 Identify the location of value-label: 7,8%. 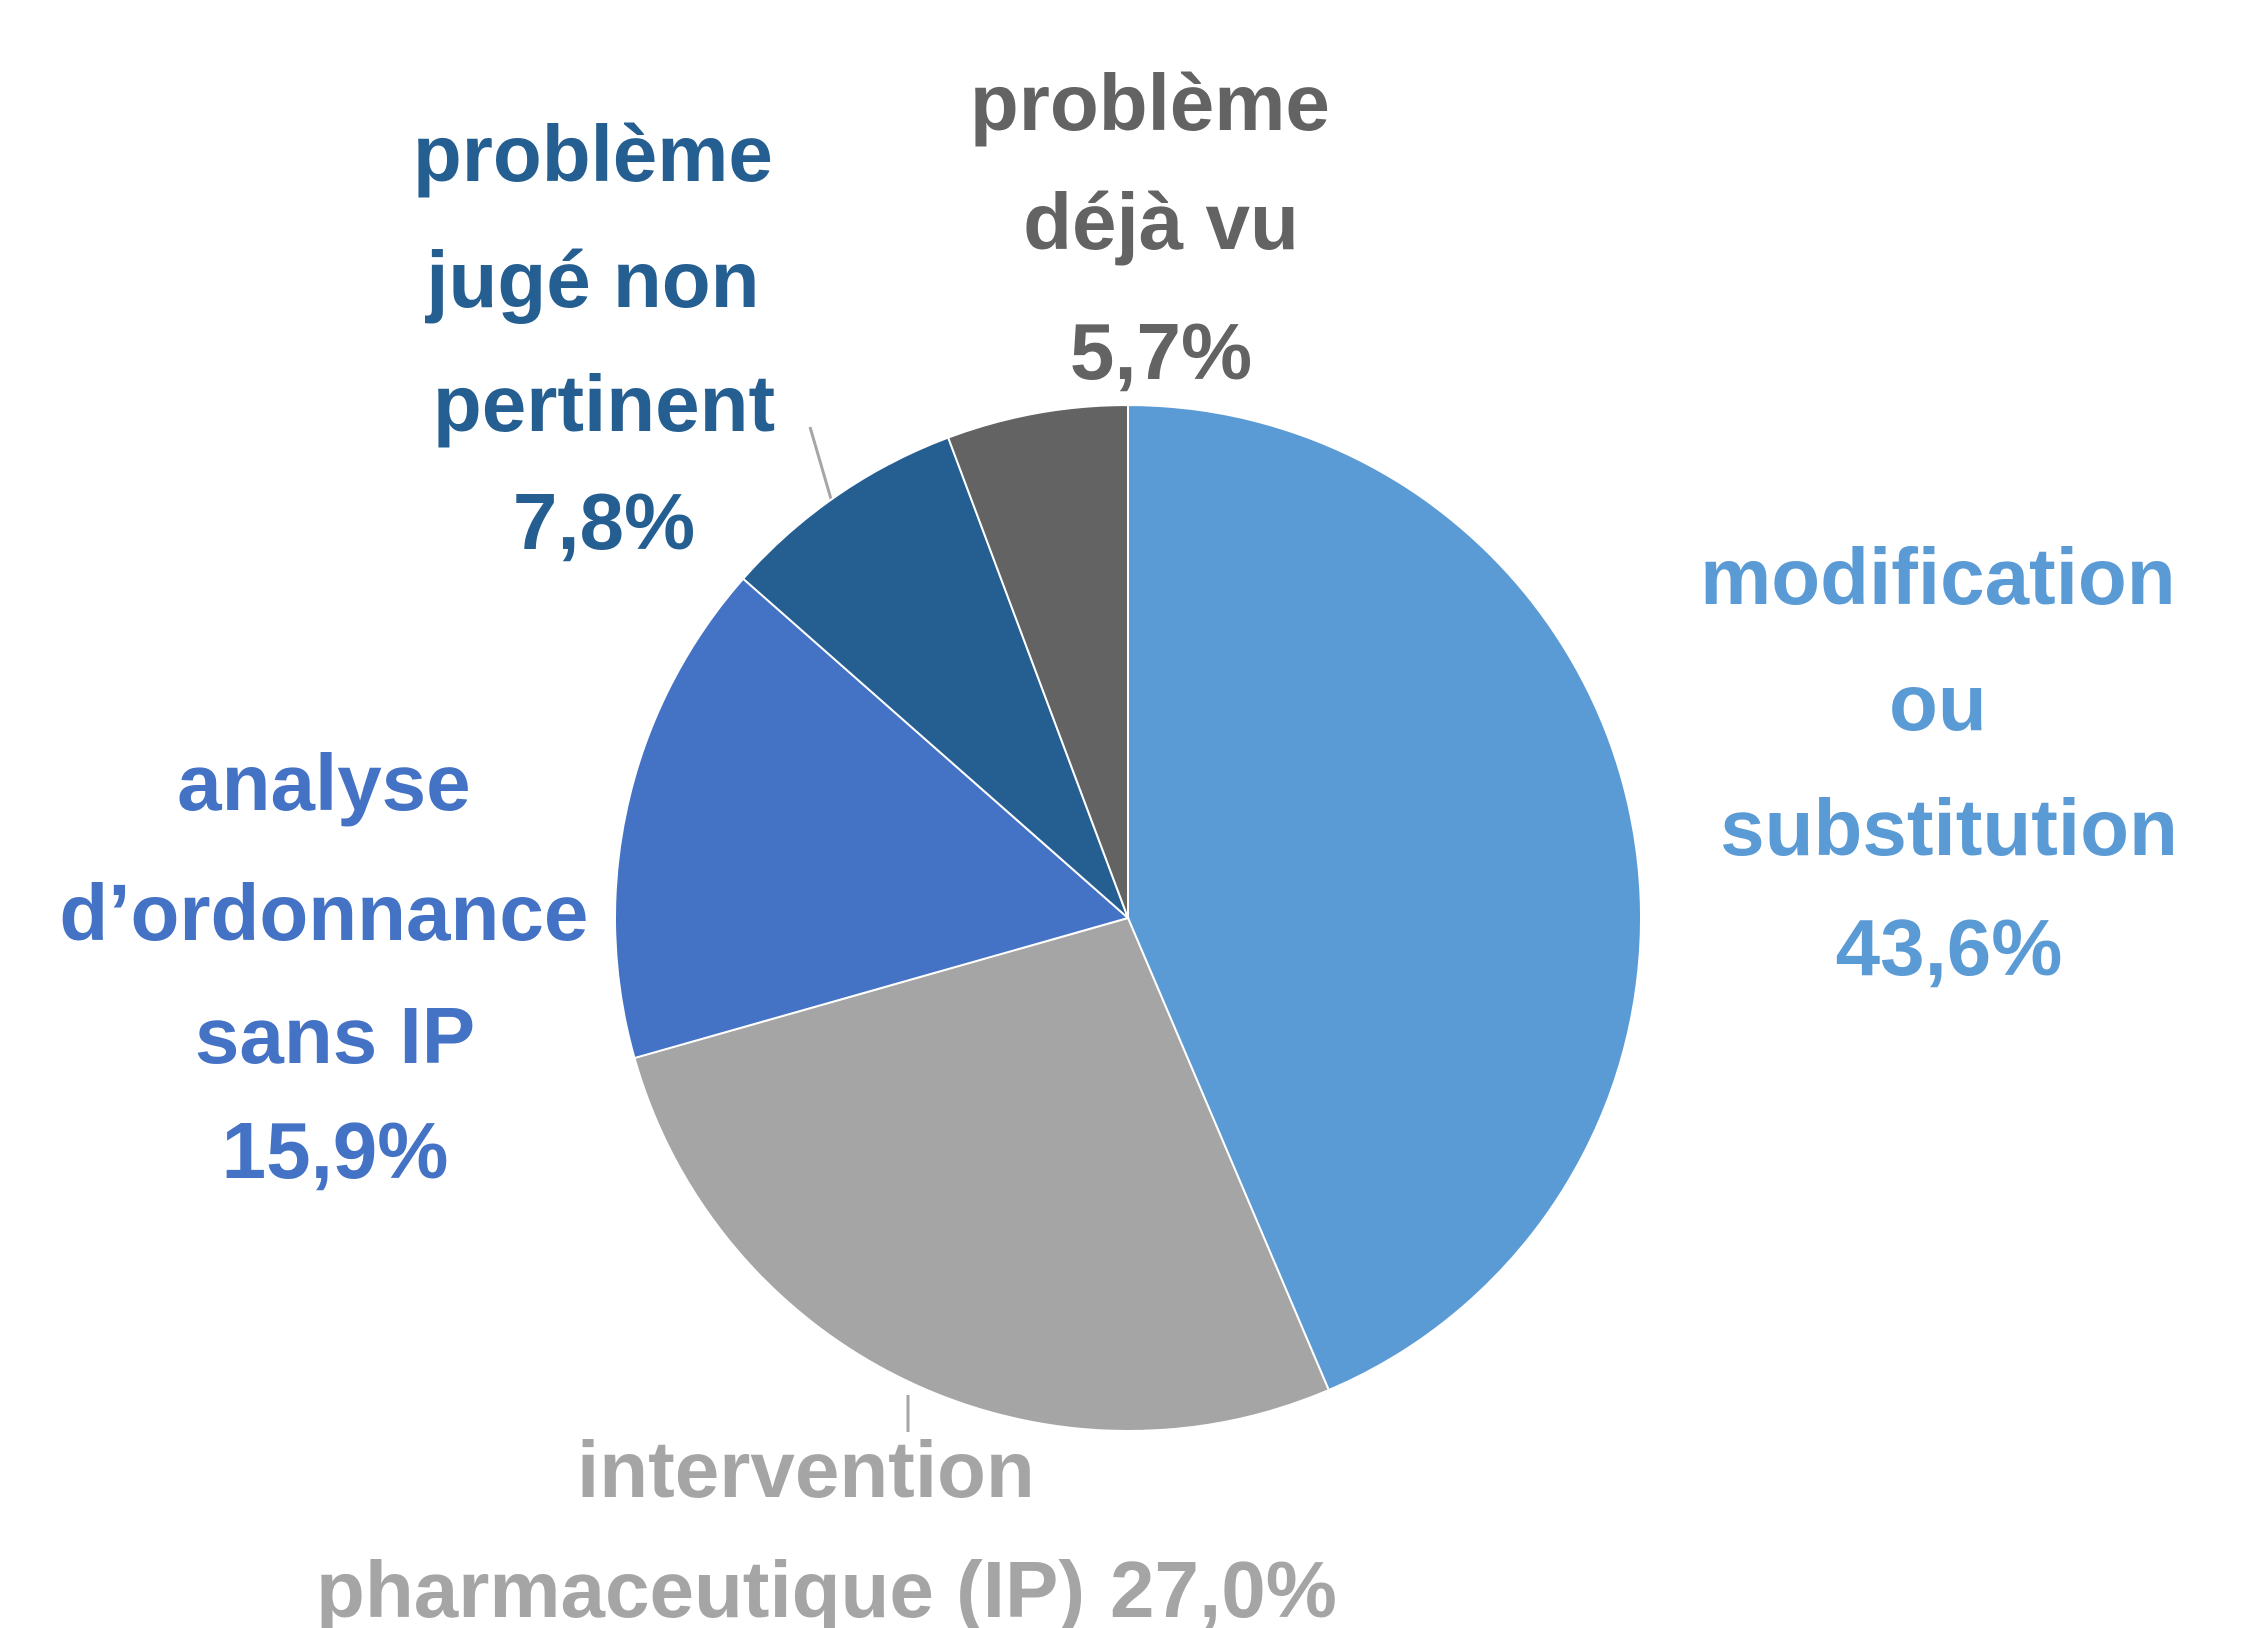
(604, 521).